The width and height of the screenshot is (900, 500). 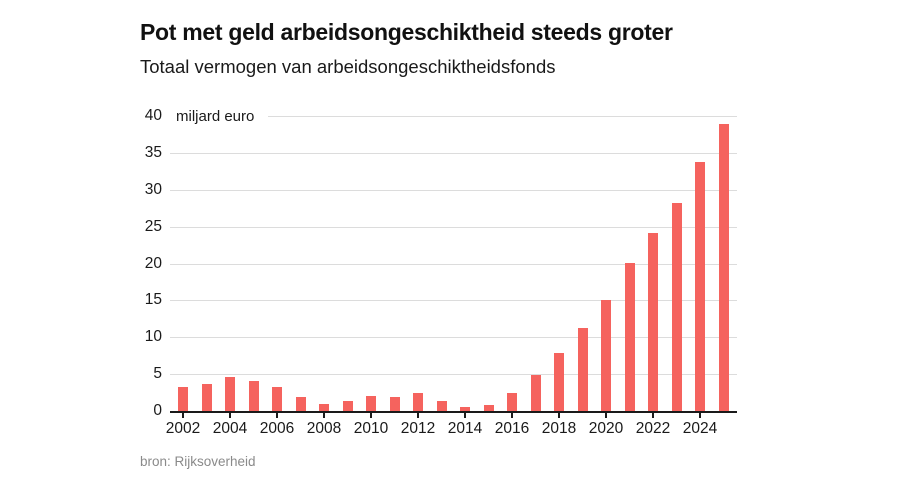 I want to click on bar-2021, so click(x=630, y=337).